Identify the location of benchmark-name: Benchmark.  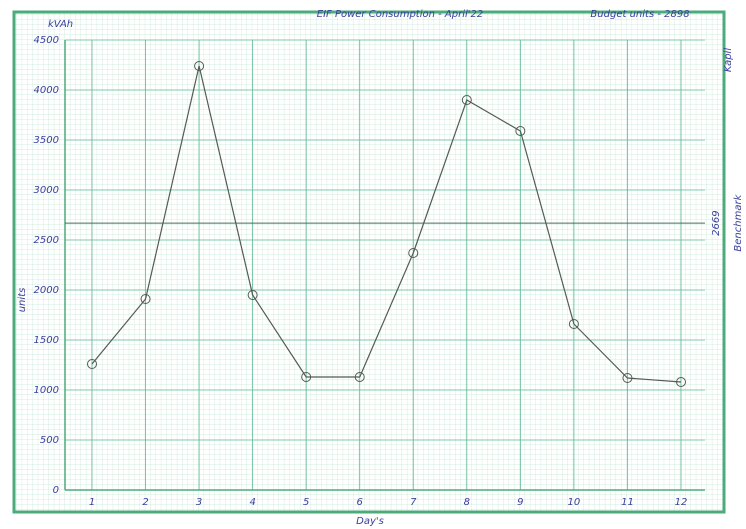
(738, 222).